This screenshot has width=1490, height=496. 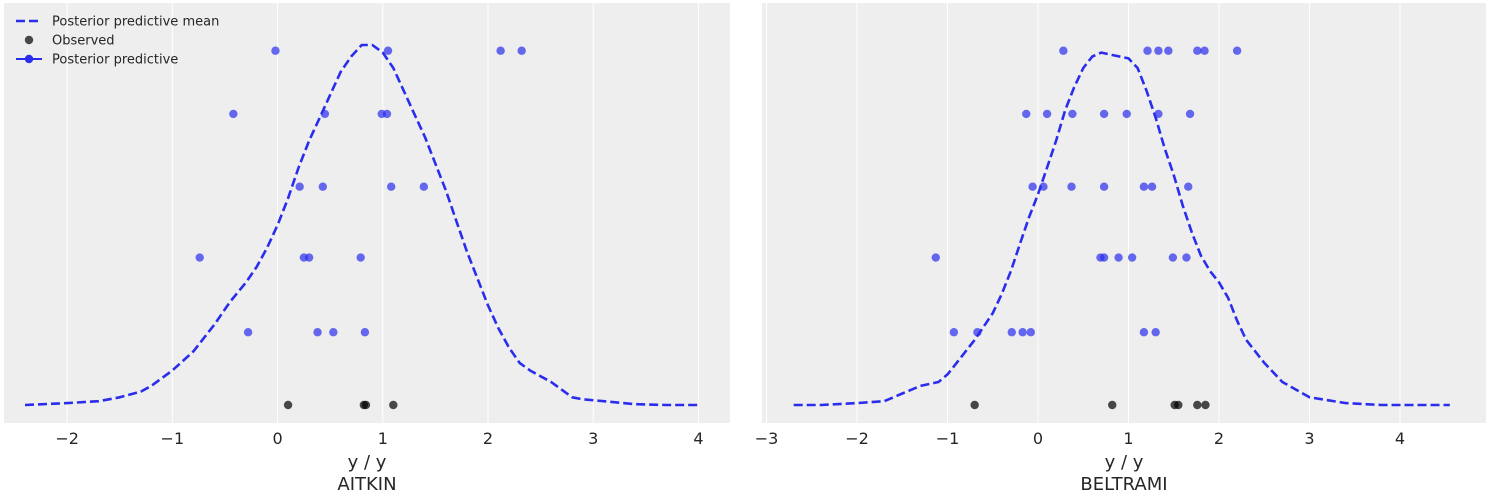 What do you see at coordinates (29, 40) in the screenshot?
I see `legend-observed-swatch` at bounding box center [29, 40].